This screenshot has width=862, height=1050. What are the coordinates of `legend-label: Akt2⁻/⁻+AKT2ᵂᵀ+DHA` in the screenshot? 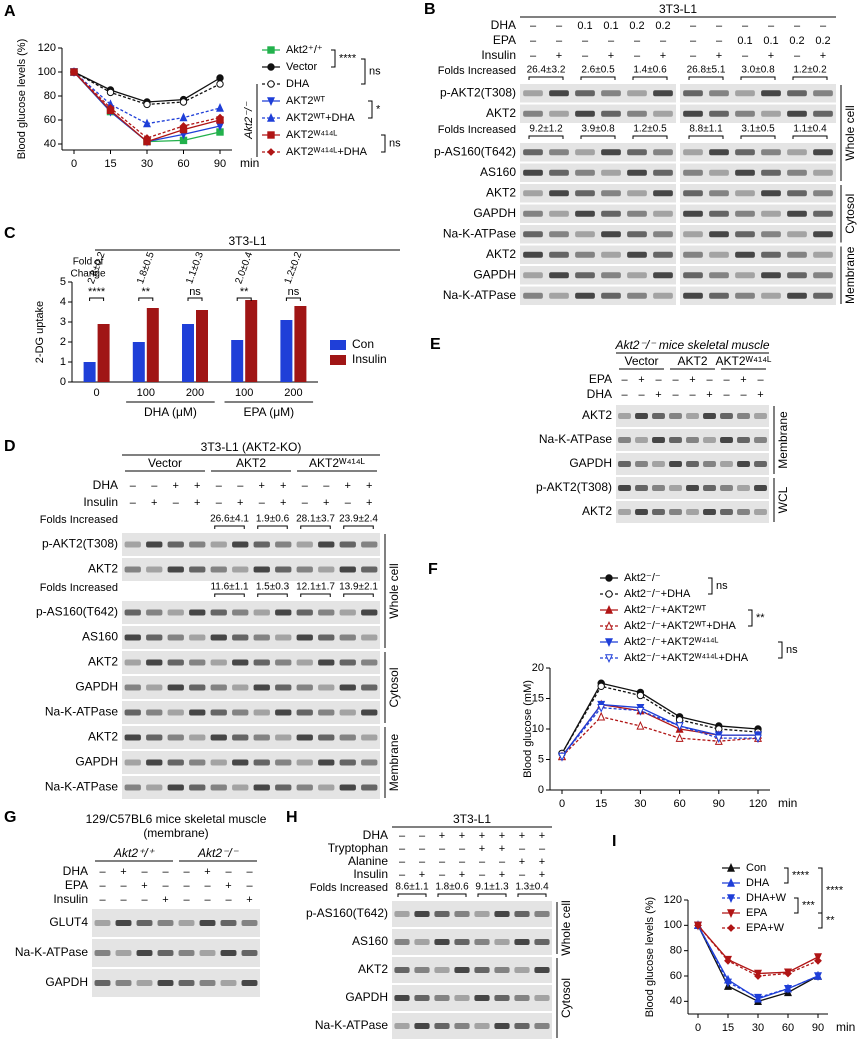 It's located at (680, 626).